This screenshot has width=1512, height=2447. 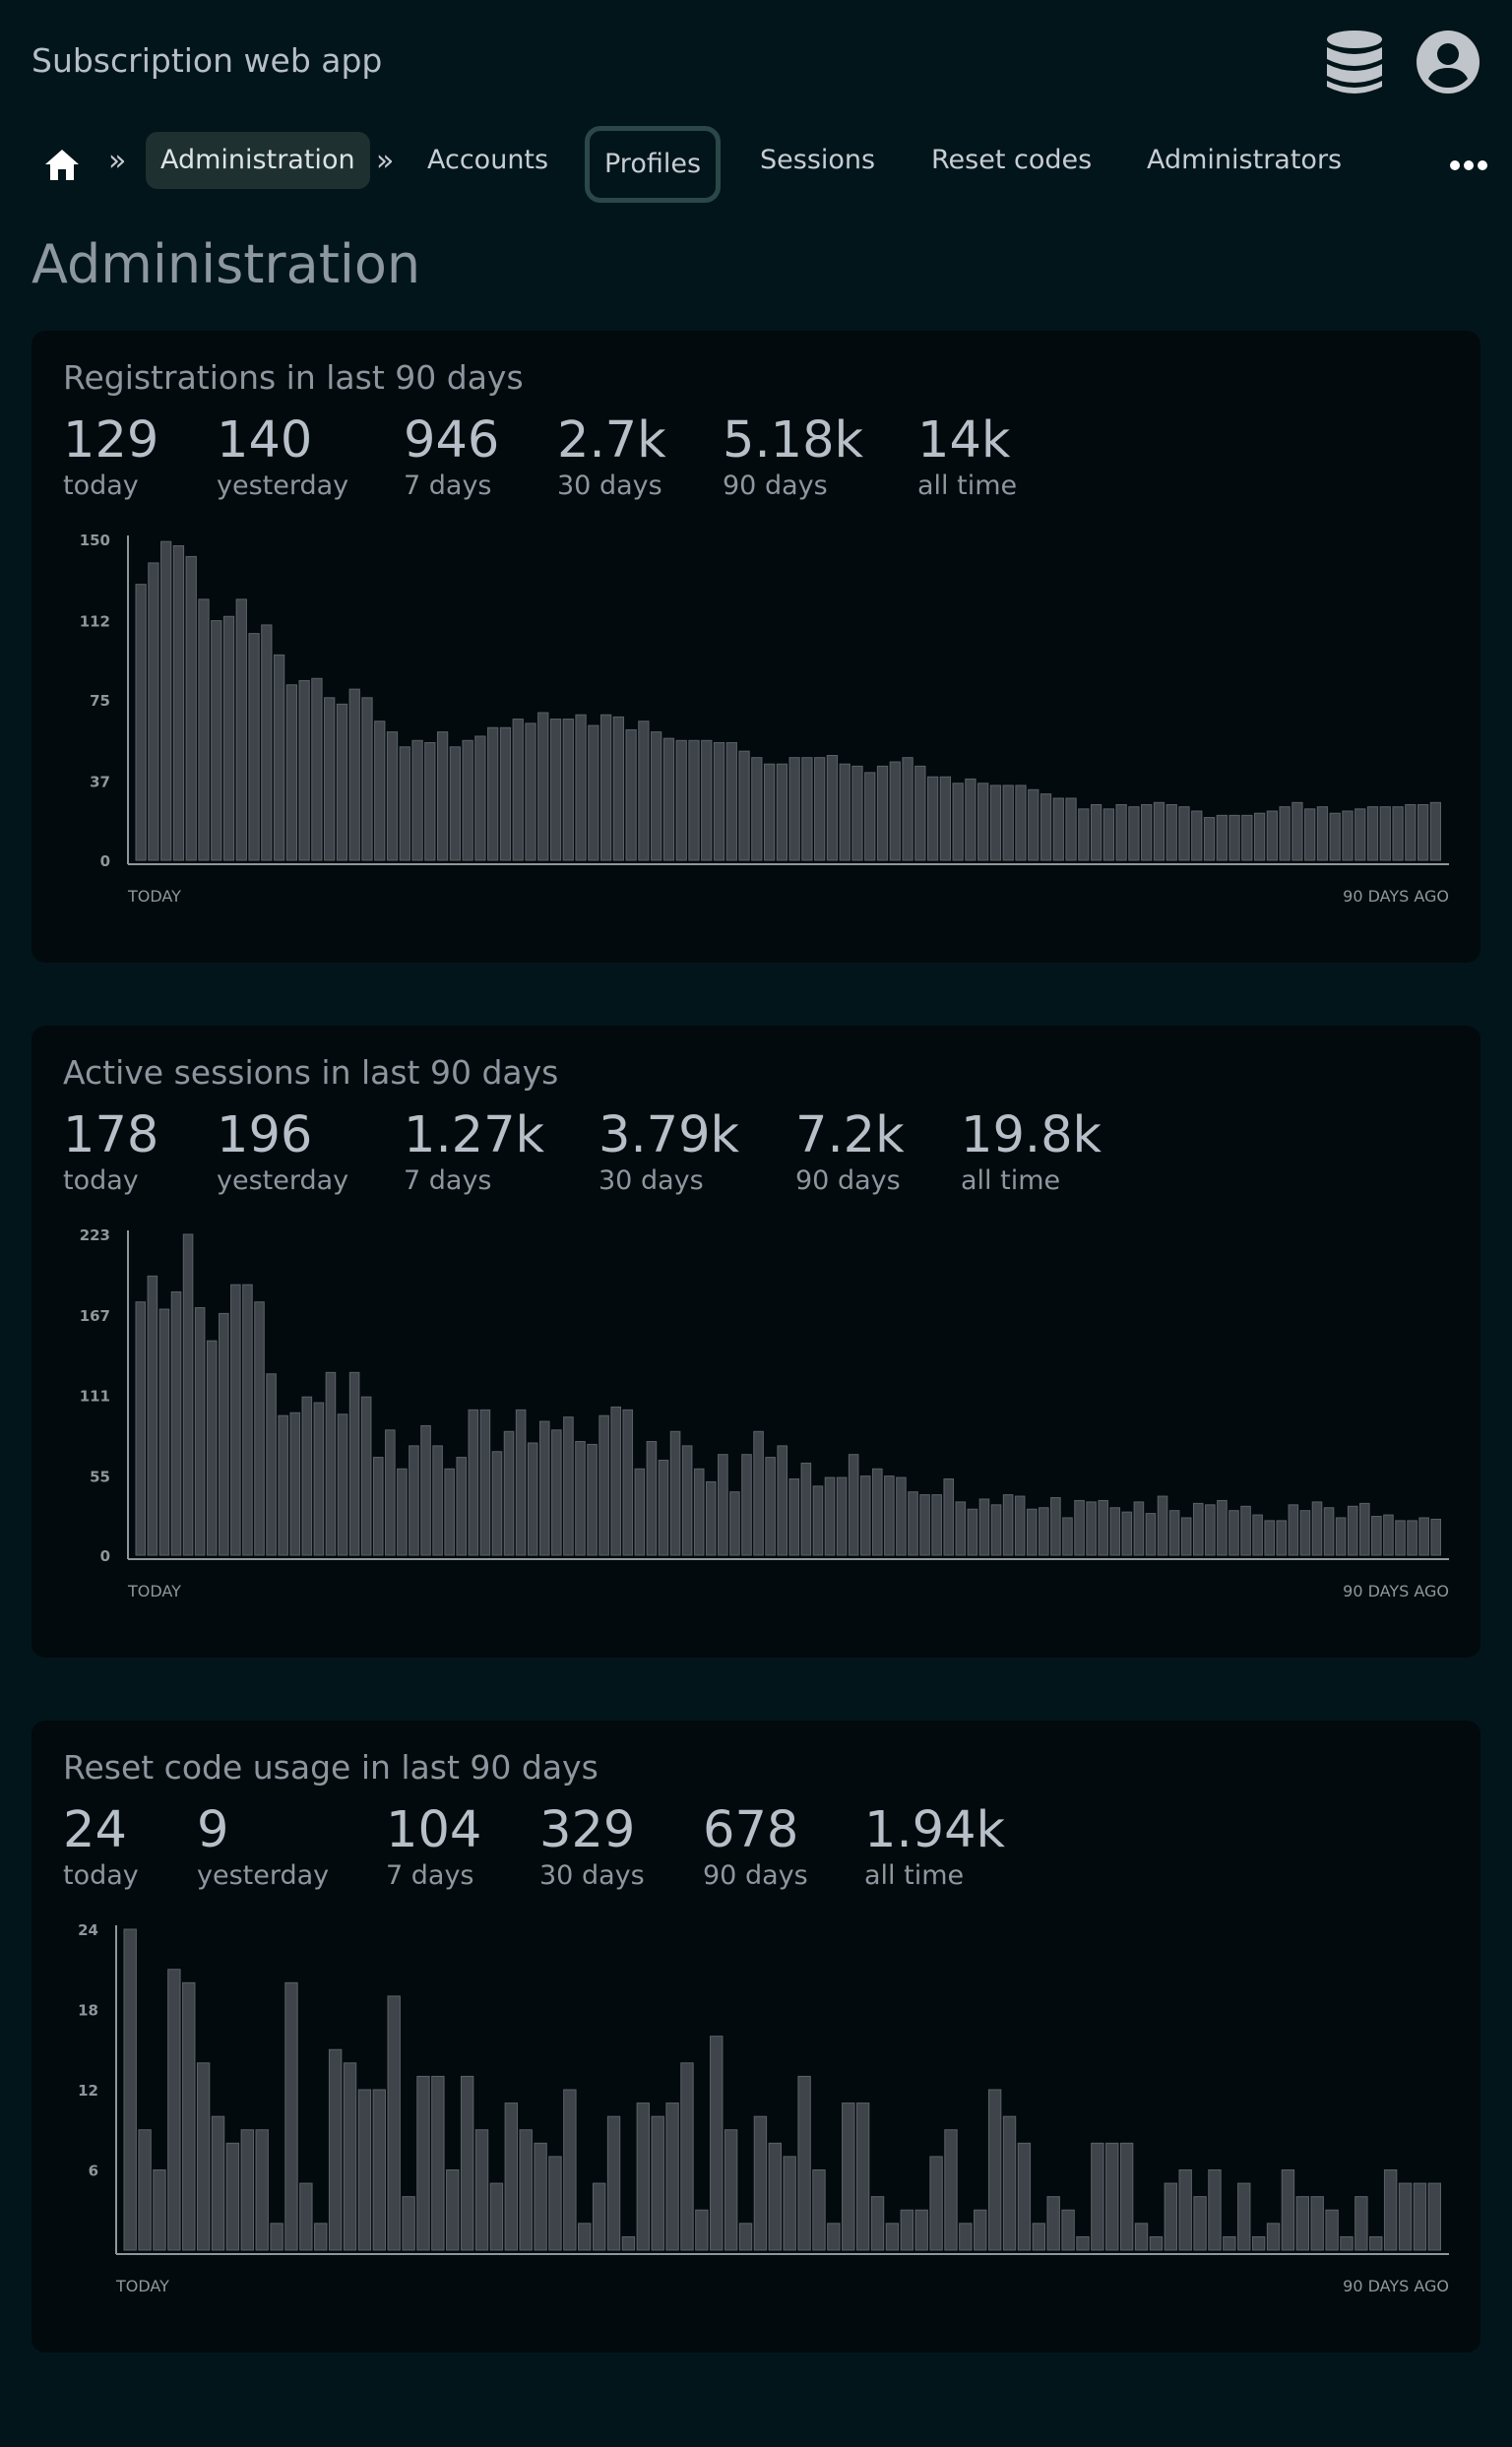 What do you see at coordinates (1012, 160) in the screenshot?
I see `nav-item-reset-codes: Reset codes` at bounding box center [1012, 160].